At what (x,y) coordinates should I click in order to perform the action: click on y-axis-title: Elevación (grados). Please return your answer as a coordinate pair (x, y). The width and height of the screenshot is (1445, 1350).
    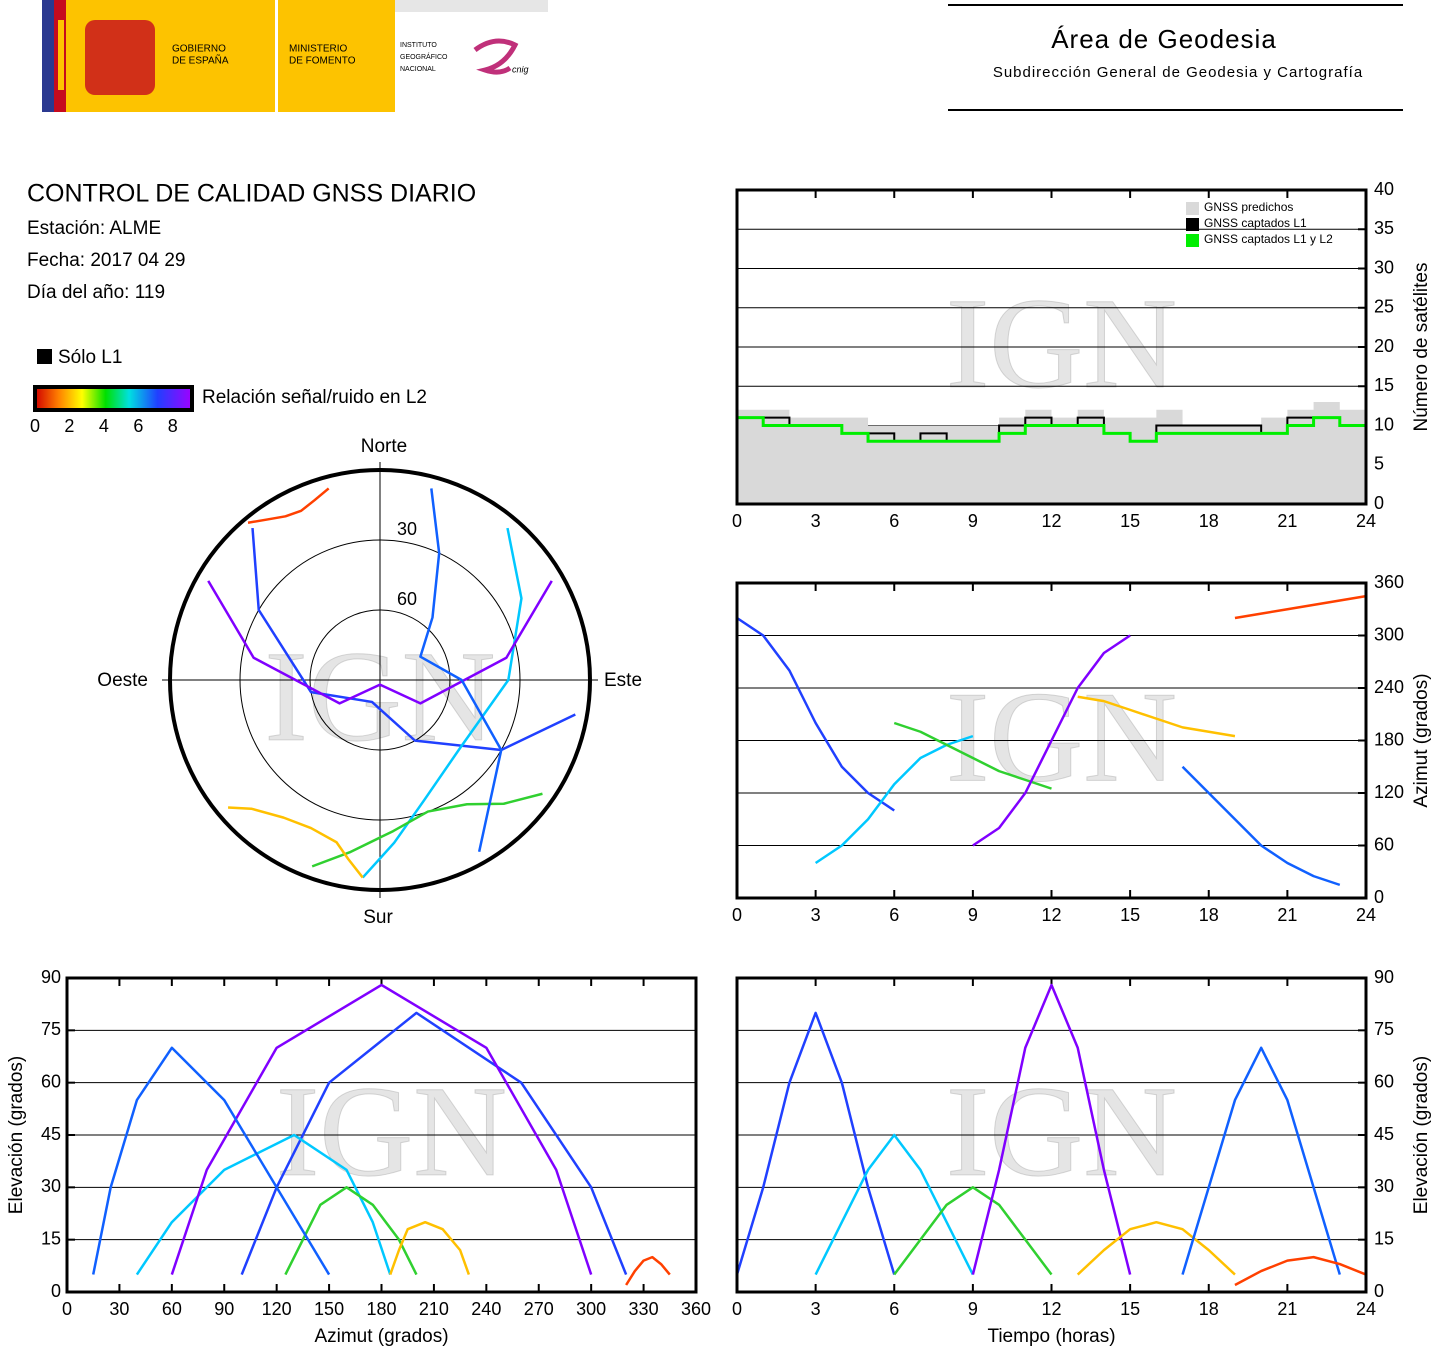
    Looking at the image, I should click on (16, 1135).